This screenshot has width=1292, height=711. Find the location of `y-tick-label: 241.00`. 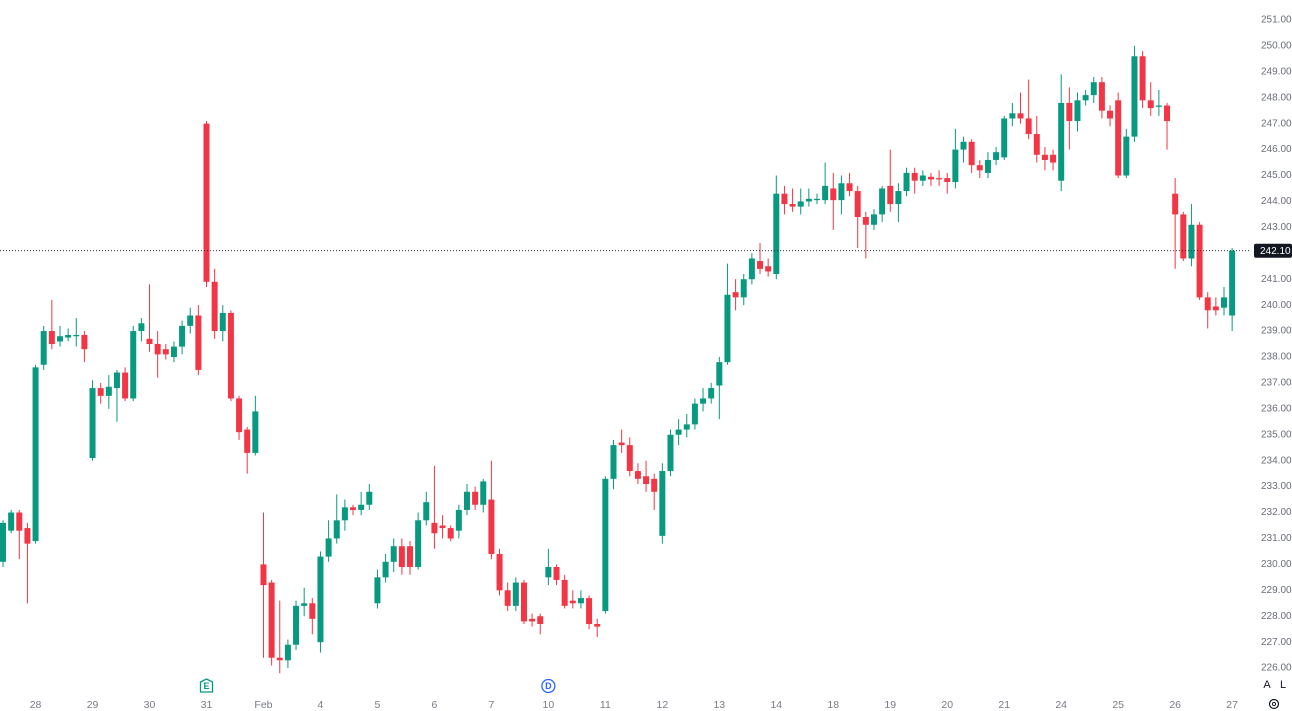

y-tick-label: 241.00 is located at coordinates (1276, 279).